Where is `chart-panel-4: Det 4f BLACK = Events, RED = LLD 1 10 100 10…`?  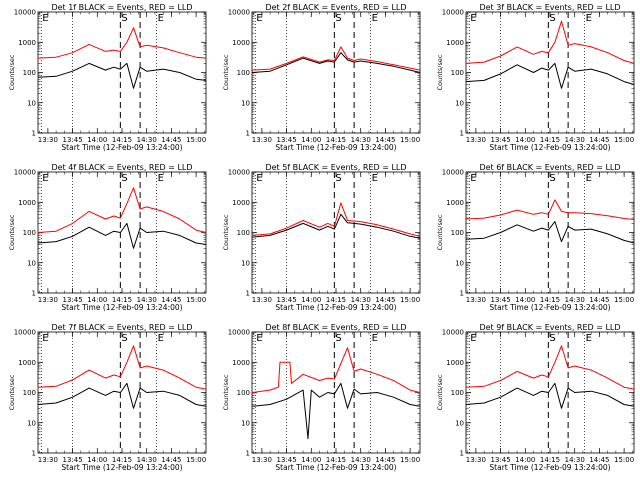
chart-panel-4: Det 4f BLACK = Events, RED = LLD 1 10 100 10… is located at coordinates (107, 237).